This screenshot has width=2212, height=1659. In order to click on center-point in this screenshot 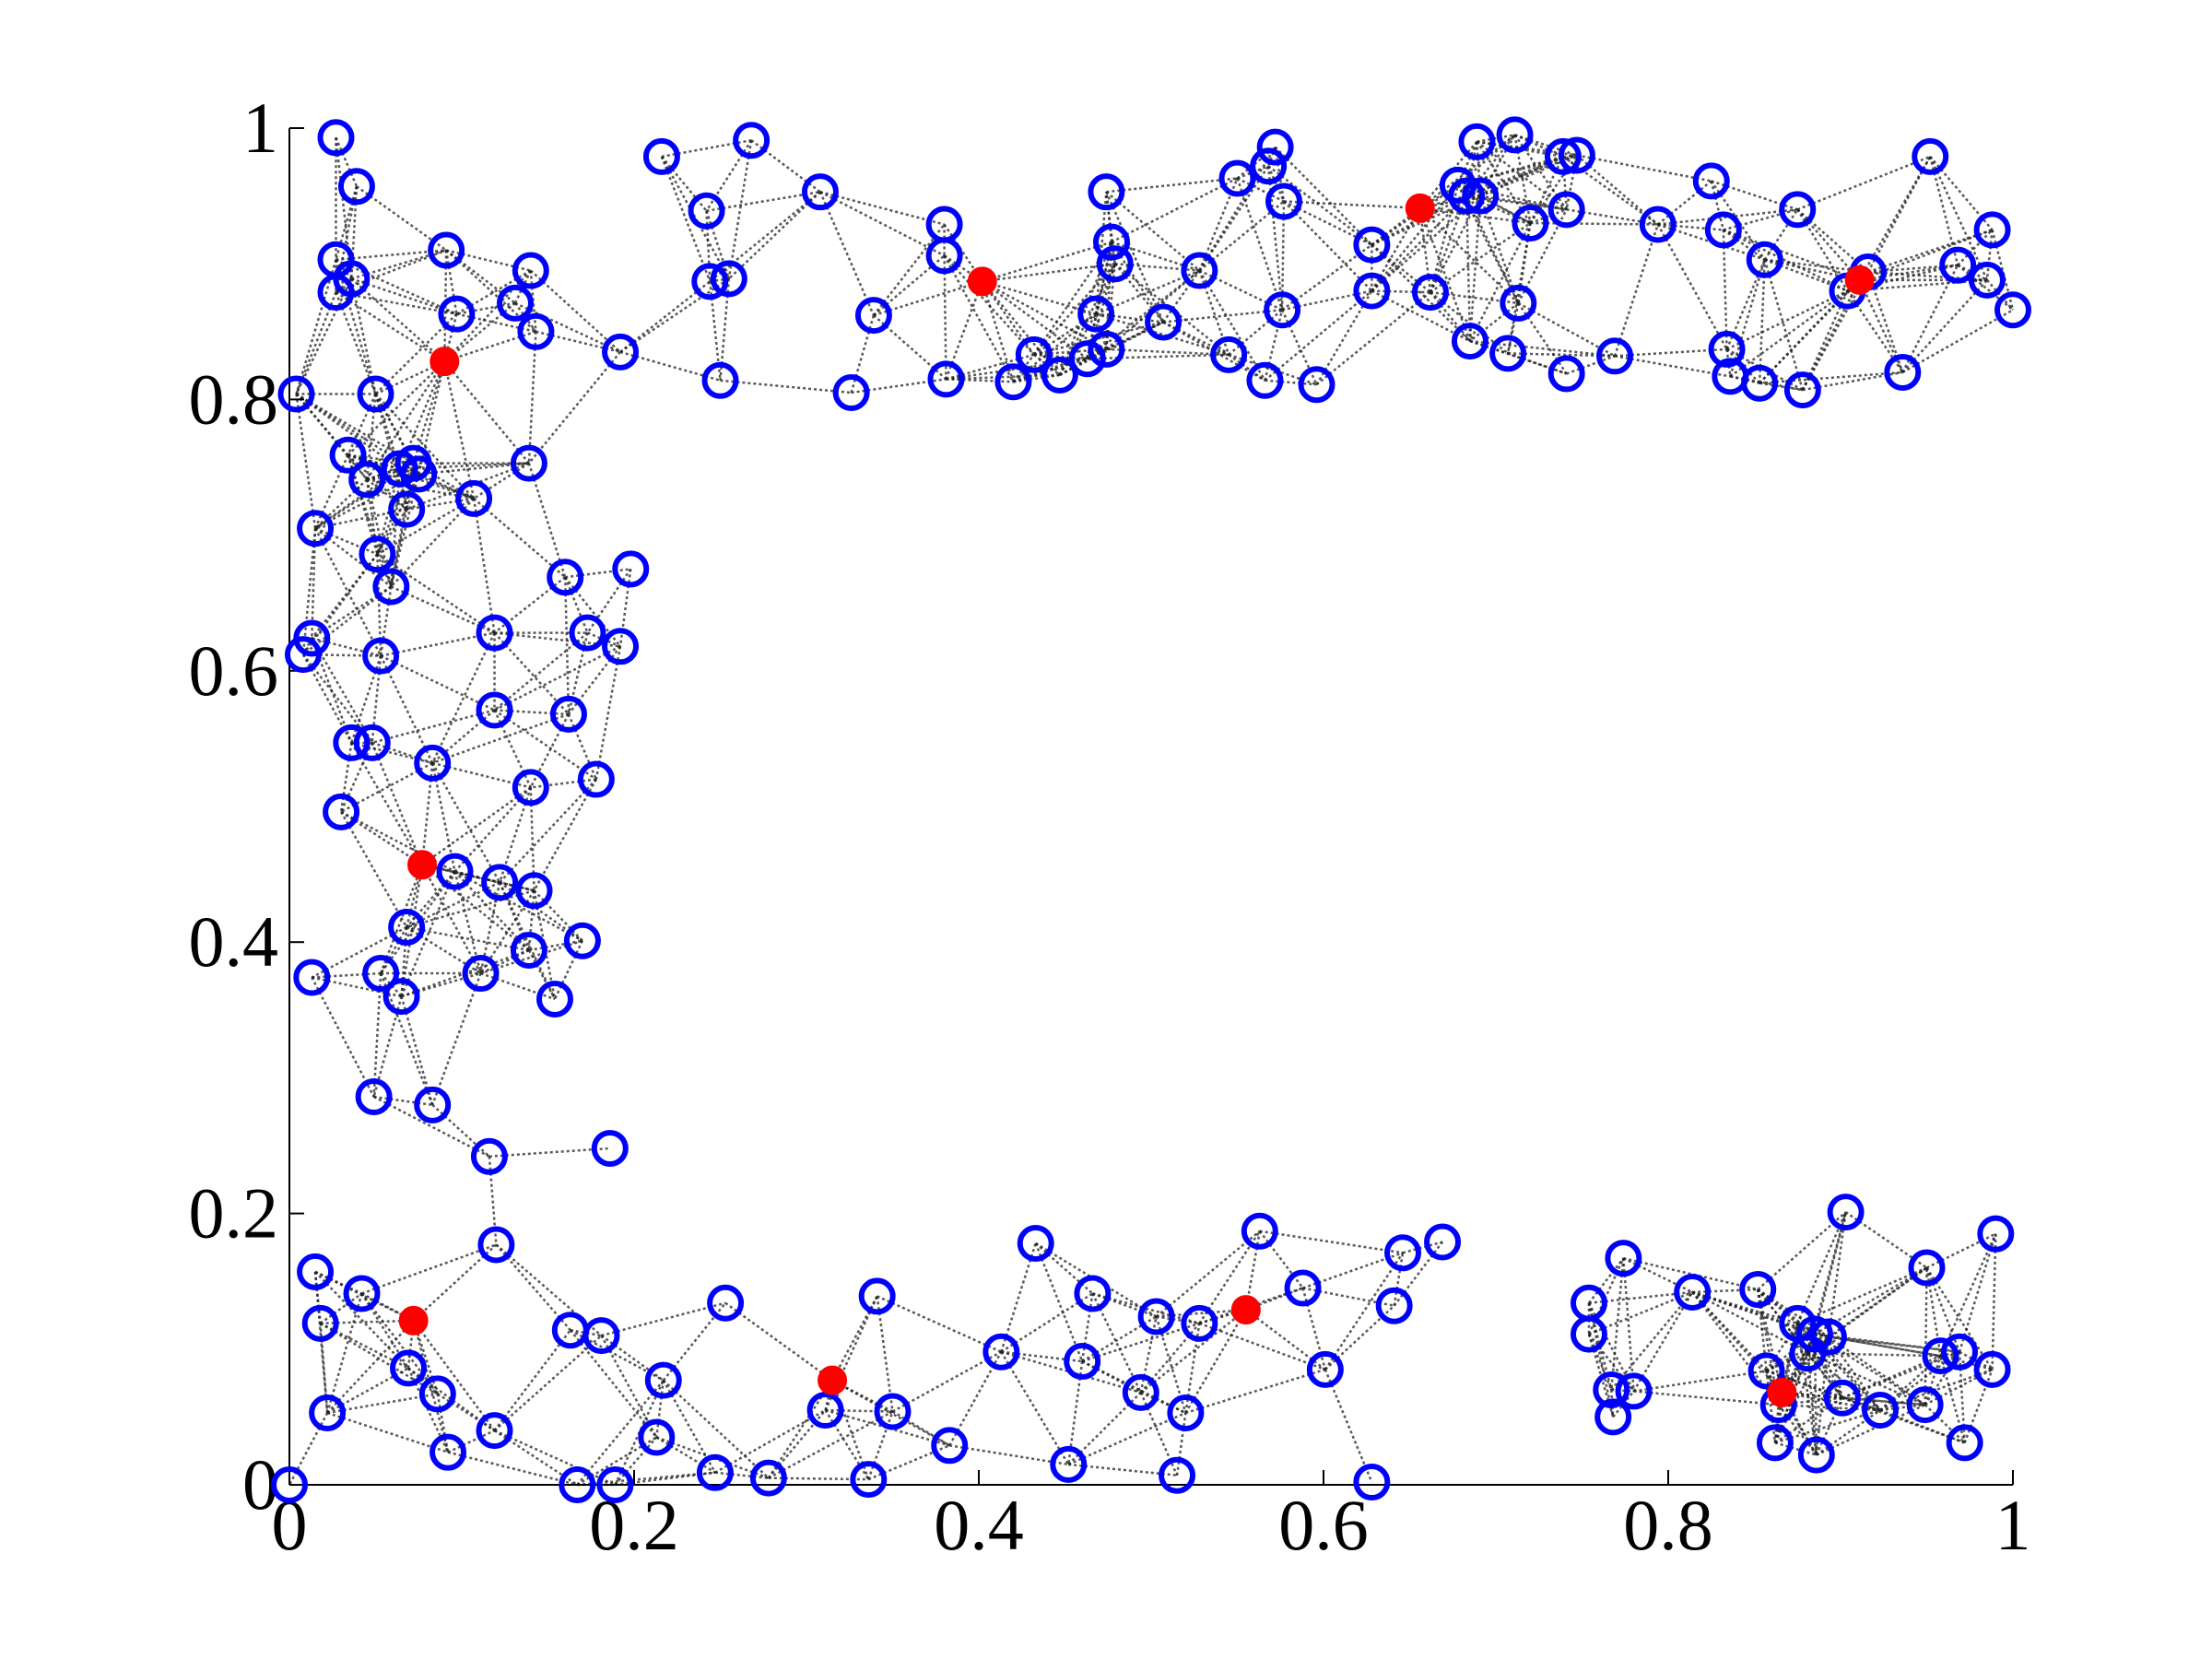, I will do `click(1782, 1392)`.